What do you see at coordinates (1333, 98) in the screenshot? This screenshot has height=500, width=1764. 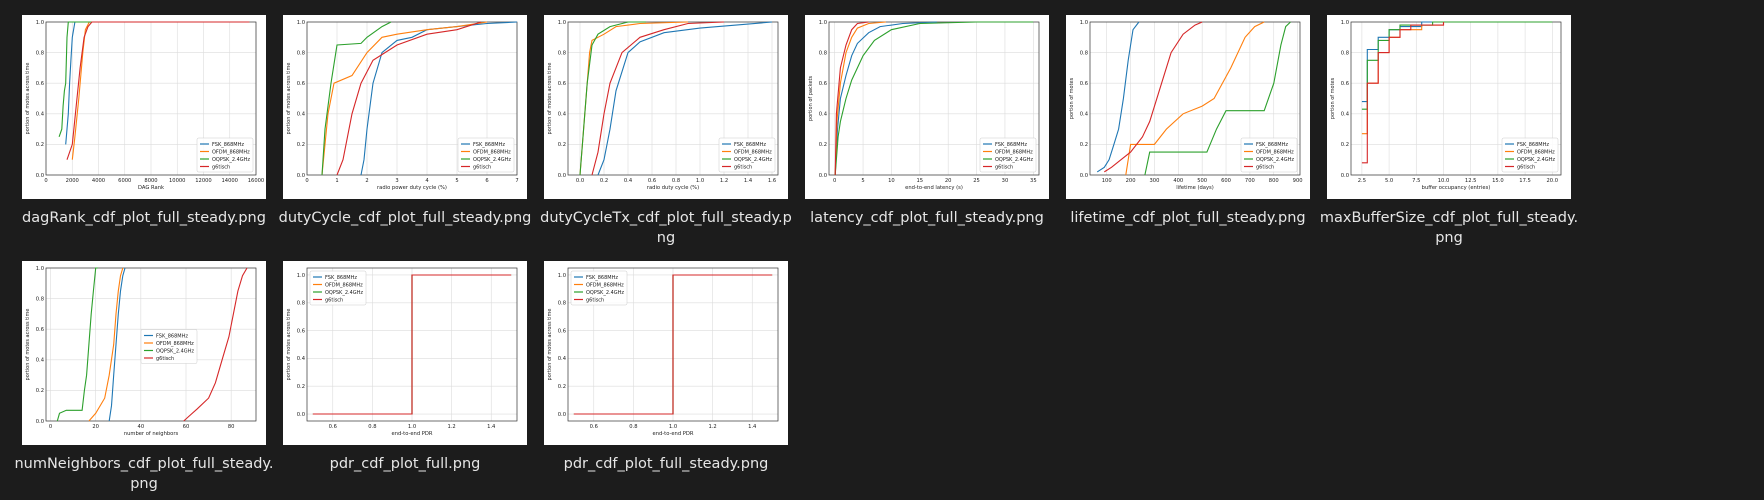 I see `y-axis-label: portion of motes` at bounding box center [1333, 98].